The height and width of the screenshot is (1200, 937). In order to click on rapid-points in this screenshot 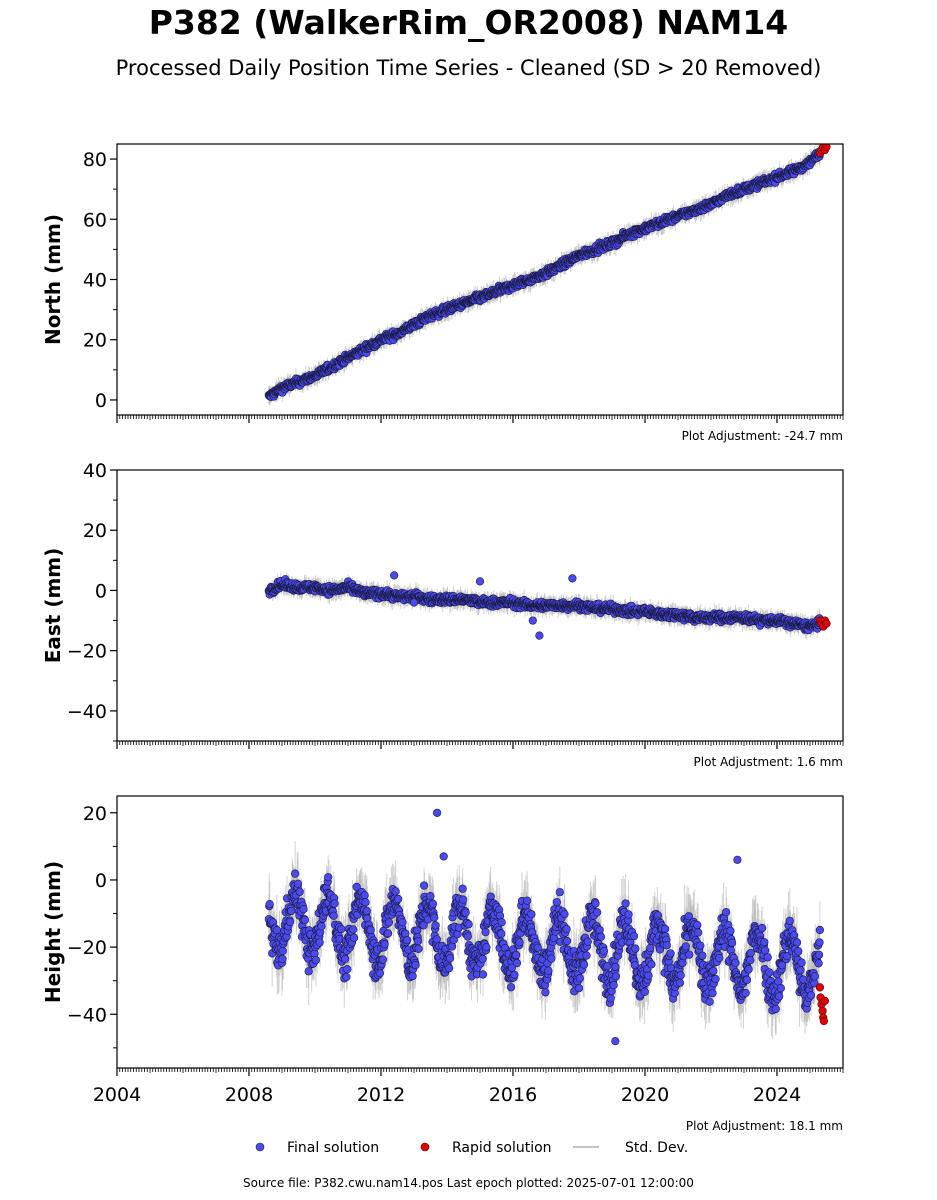, I will do `click(823, 151)`.